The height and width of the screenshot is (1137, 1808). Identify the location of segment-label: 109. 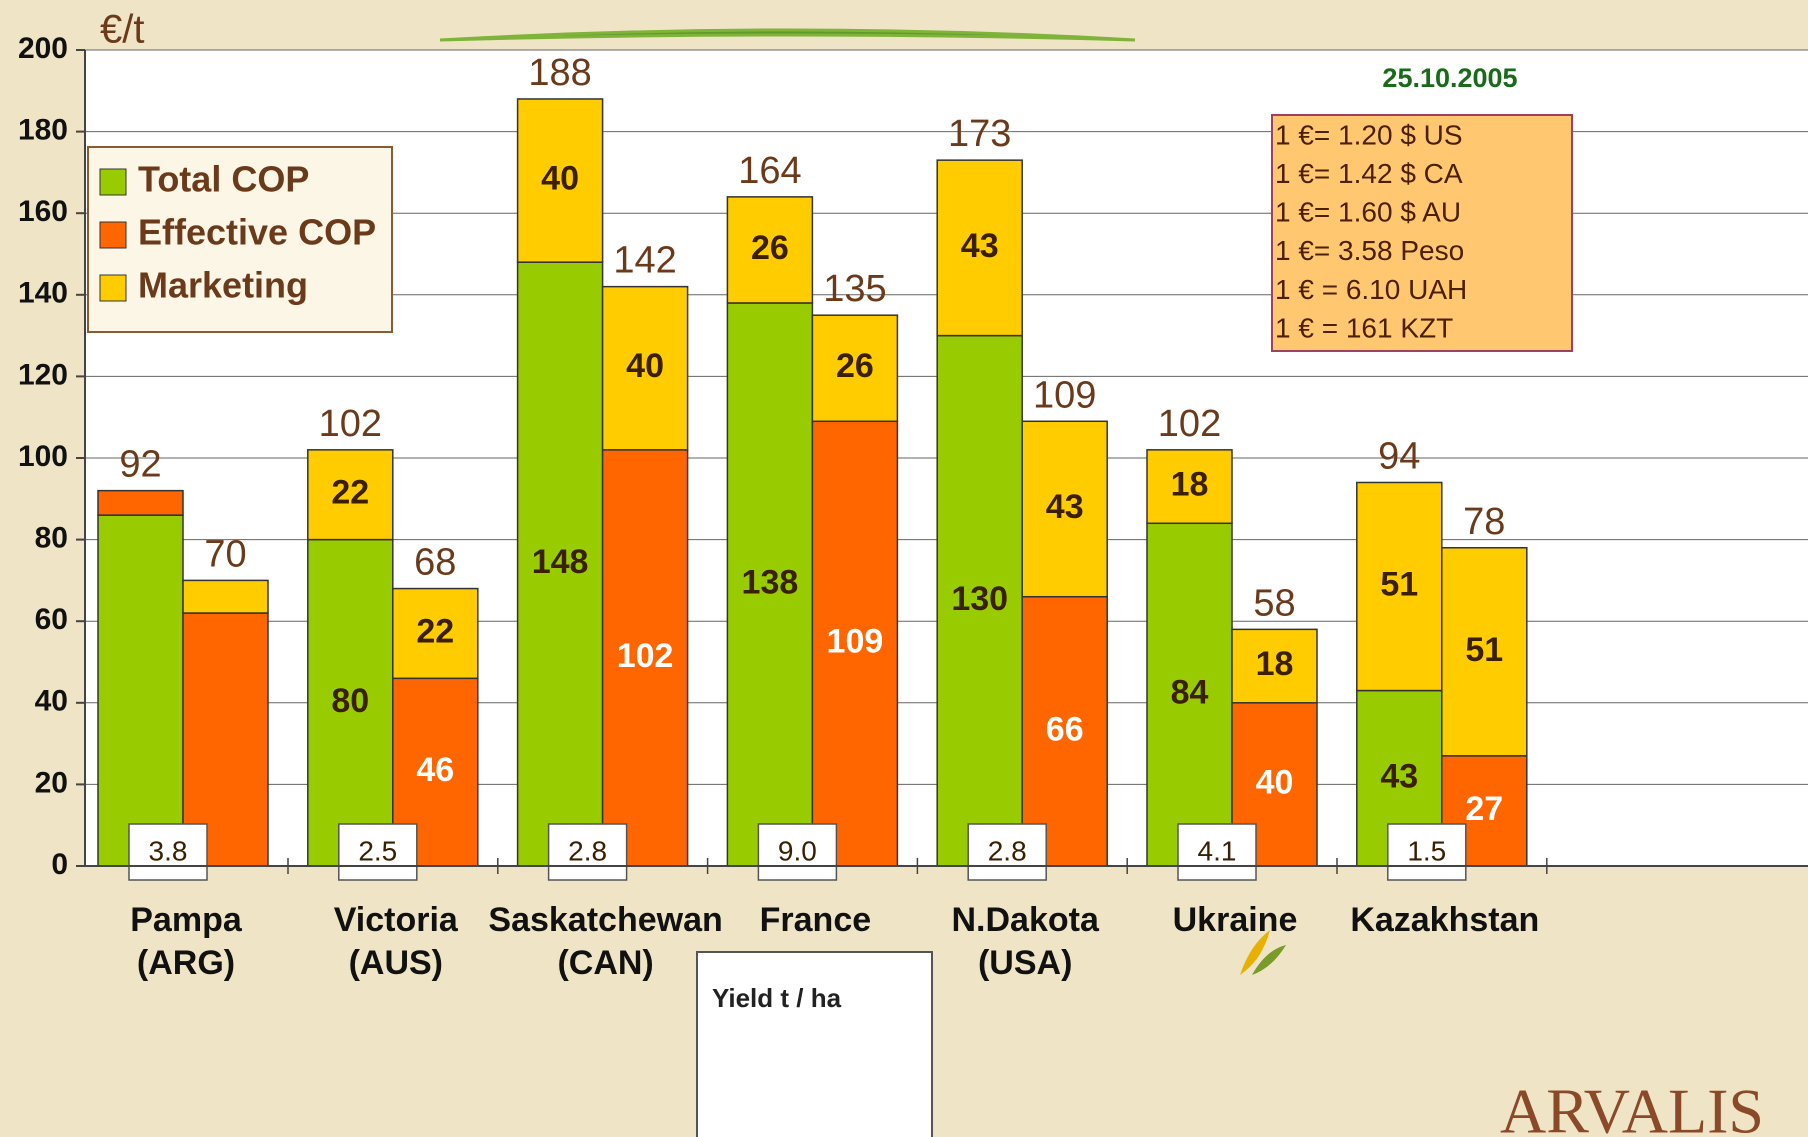
(855, 642).